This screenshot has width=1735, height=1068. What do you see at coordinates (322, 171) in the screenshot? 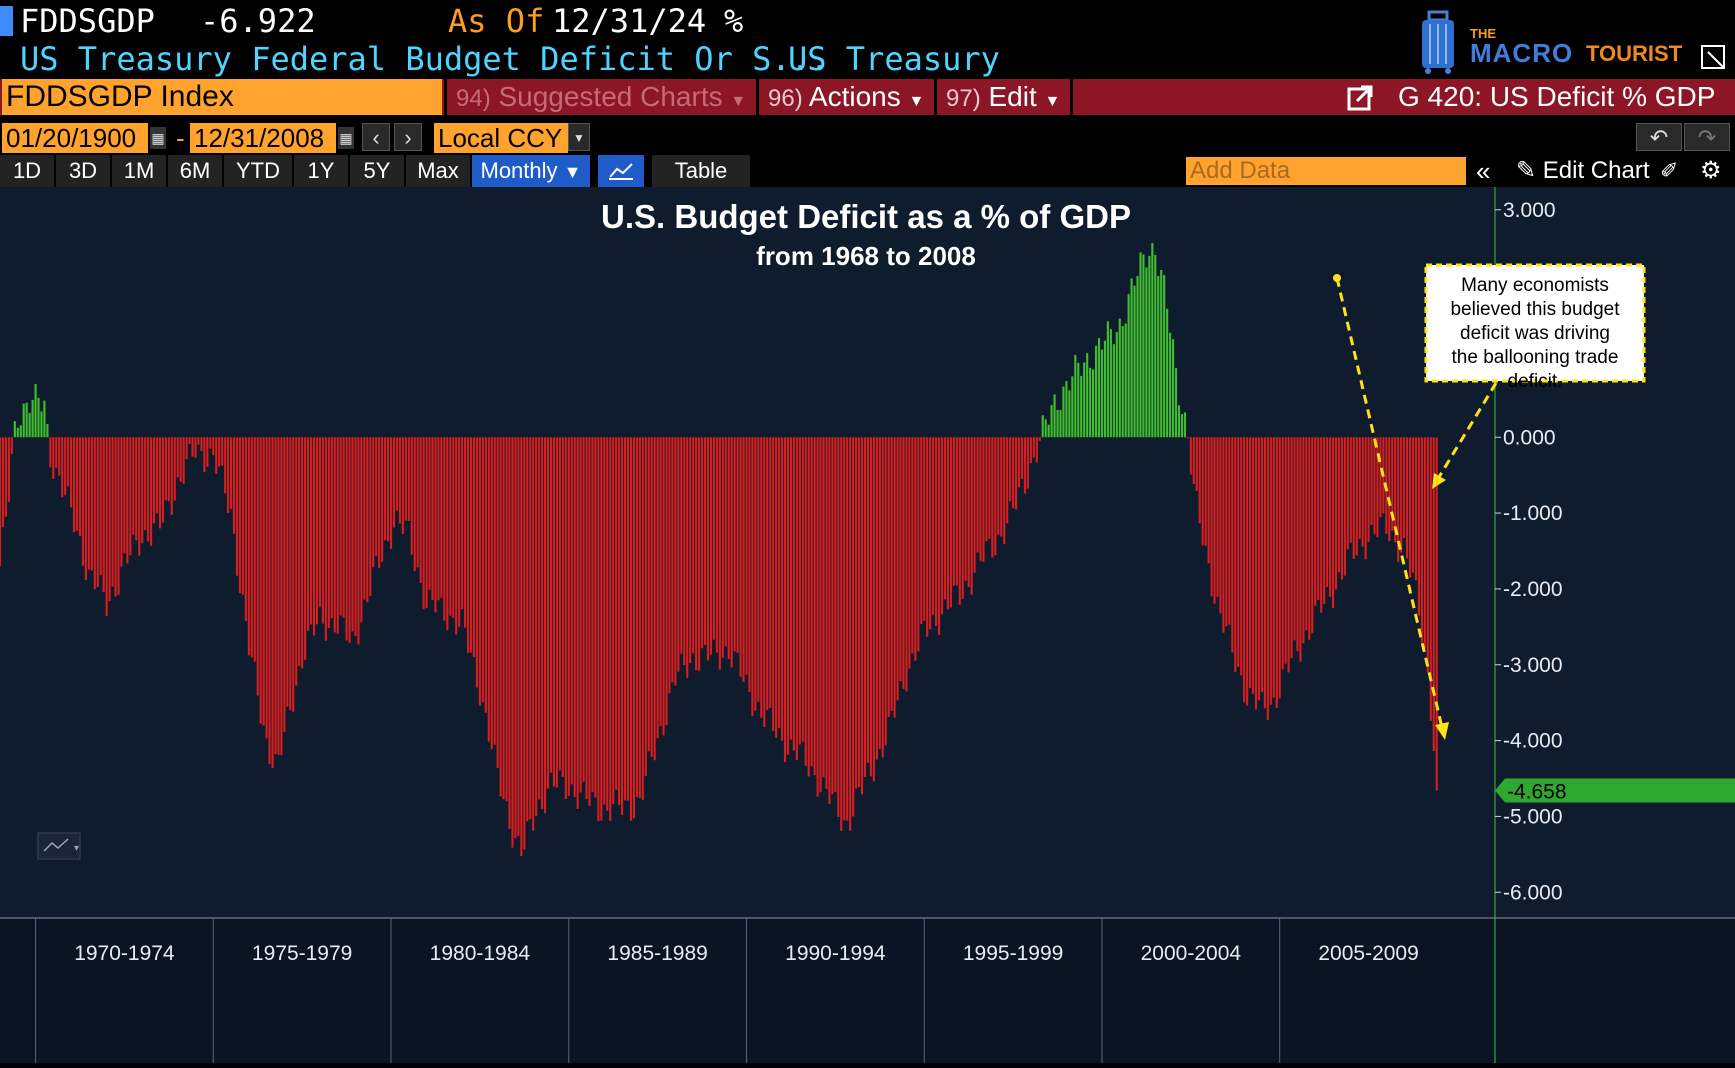
I see `range-1y-button: 1Y` at bounding box center [322, 171].